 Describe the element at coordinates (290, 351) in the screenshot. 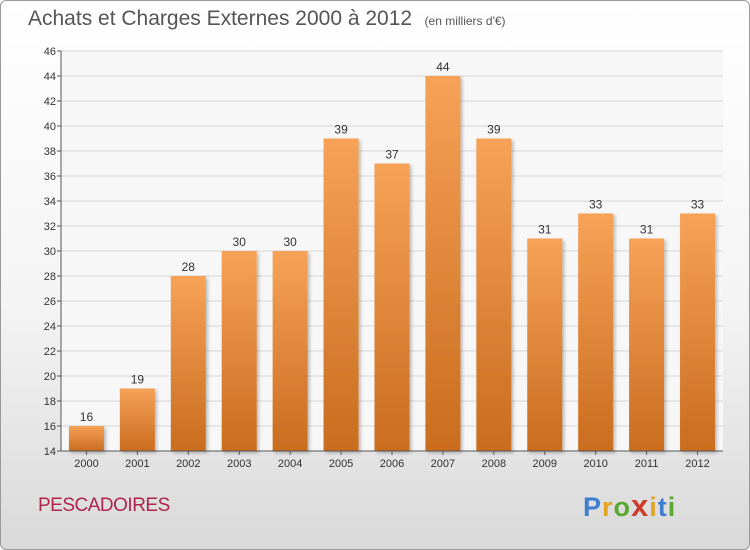

I see `bar-2004` at that location.